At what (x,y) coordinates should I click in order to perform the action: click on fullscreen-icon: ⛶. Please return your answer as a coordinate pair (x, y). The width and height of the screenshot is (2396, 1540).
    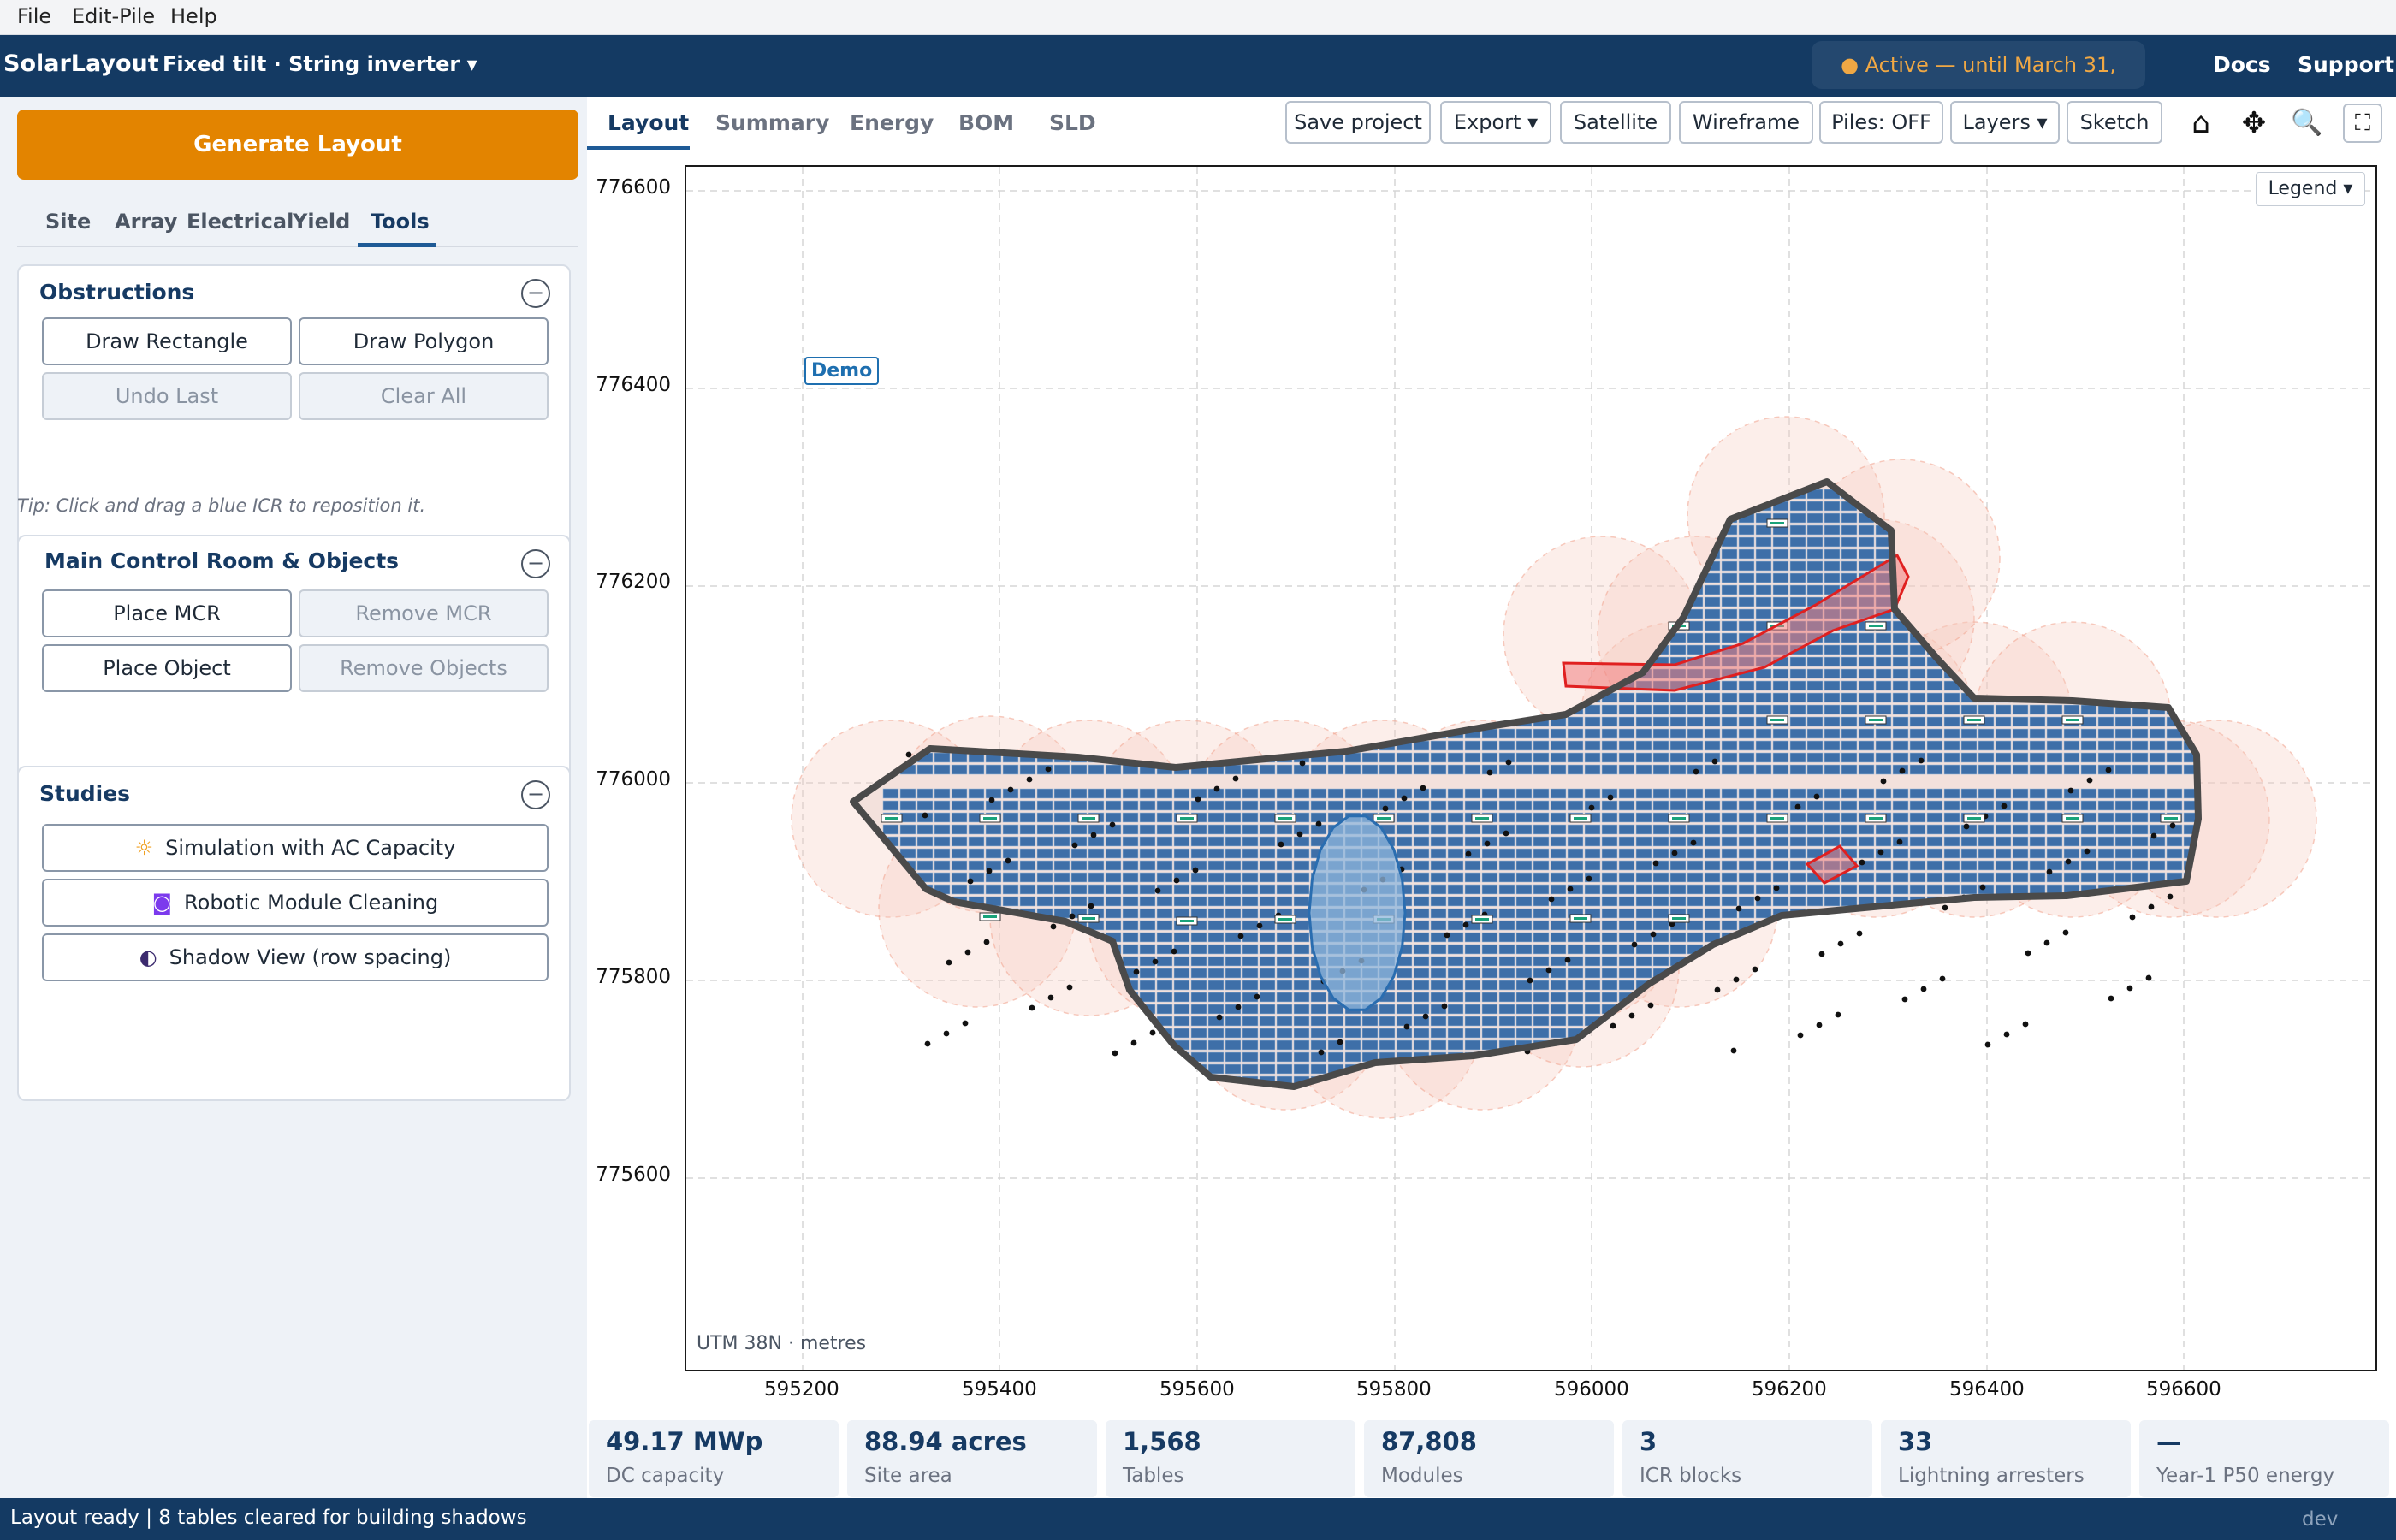
    Looking at the image, I should click on (2362, 123).